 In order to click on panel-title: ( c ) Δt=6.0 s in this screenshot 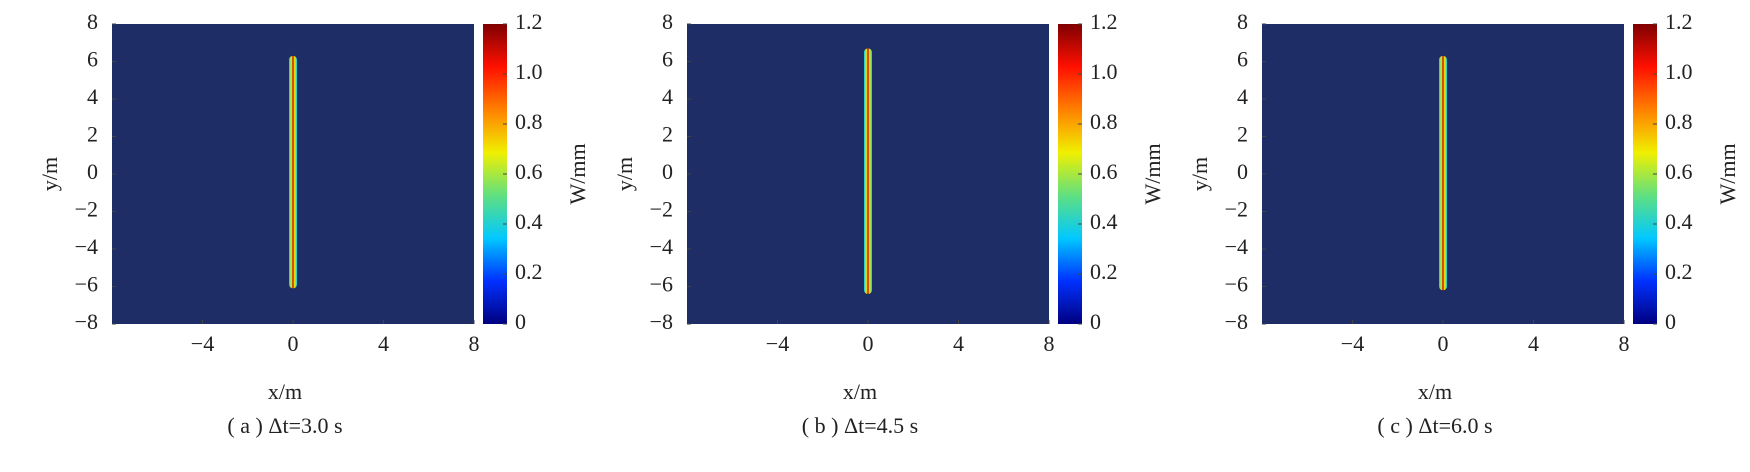, I will do `click(1434, 425)`.